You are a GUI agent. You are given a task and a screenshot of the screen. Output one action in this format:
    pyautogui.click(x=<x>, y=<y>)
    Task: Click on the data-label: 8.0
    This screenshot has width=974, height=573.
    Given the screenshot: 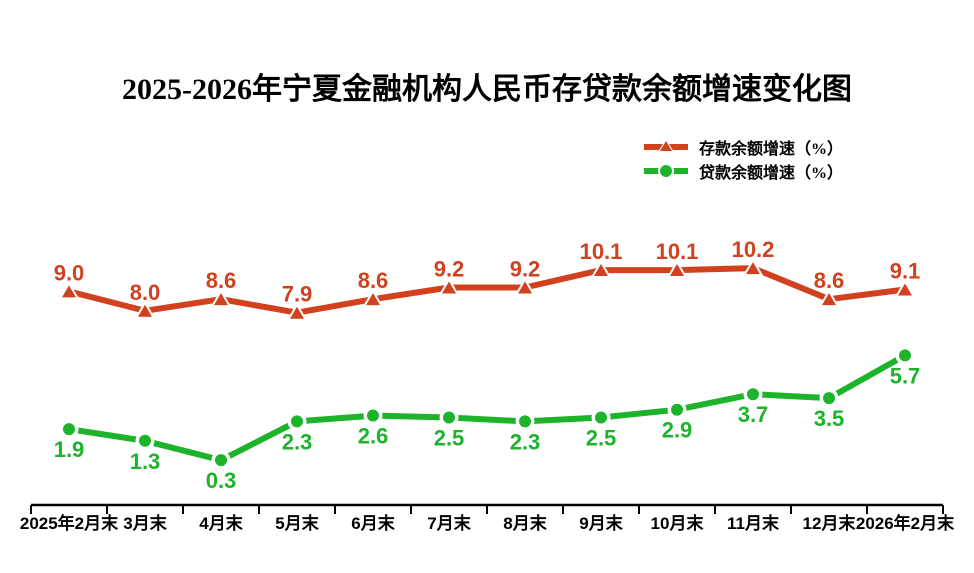 What is the action you would take?
    pyautogui.click(x=145, y=292)
    